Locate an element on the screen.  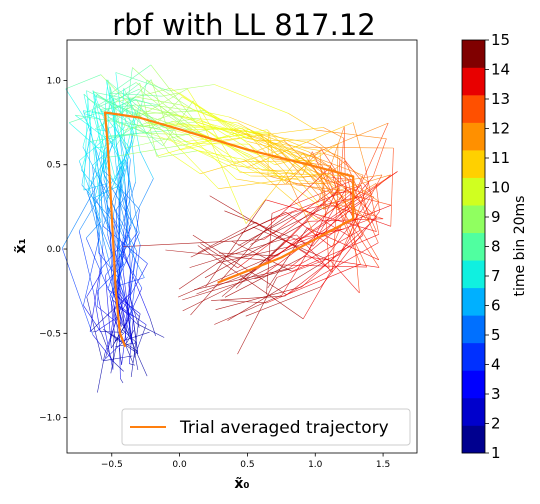
colorbar-tick-label: 14 is located at coordinates (500, 70).